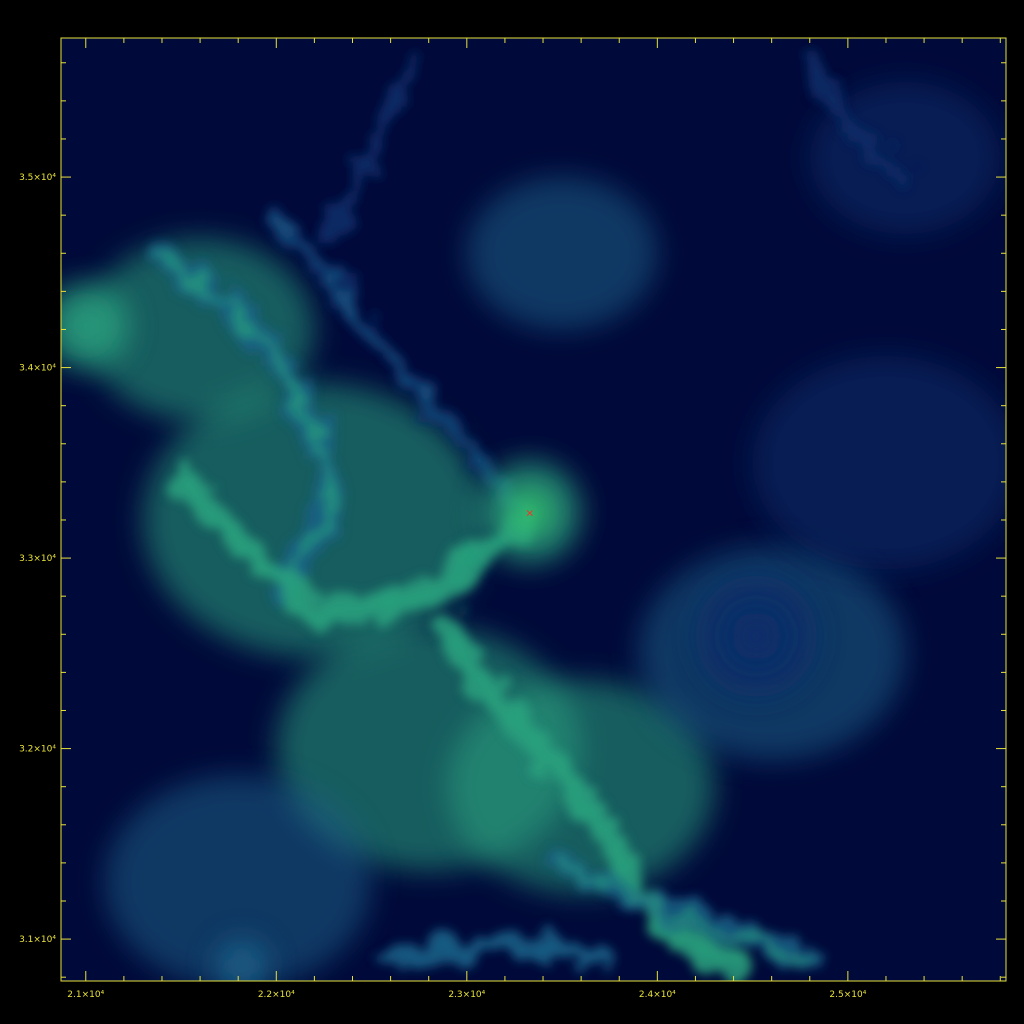 The image size is (1024, 1024). I want to click on x-tick-label: 2.5×10⁴, so click(847, 995).